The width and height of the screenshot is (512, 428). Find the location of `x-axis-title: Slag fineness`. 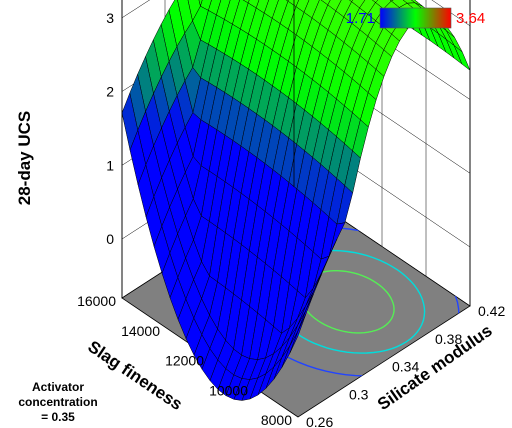

x-axis-title: Slag fineness is located at coordinates (134, 375).